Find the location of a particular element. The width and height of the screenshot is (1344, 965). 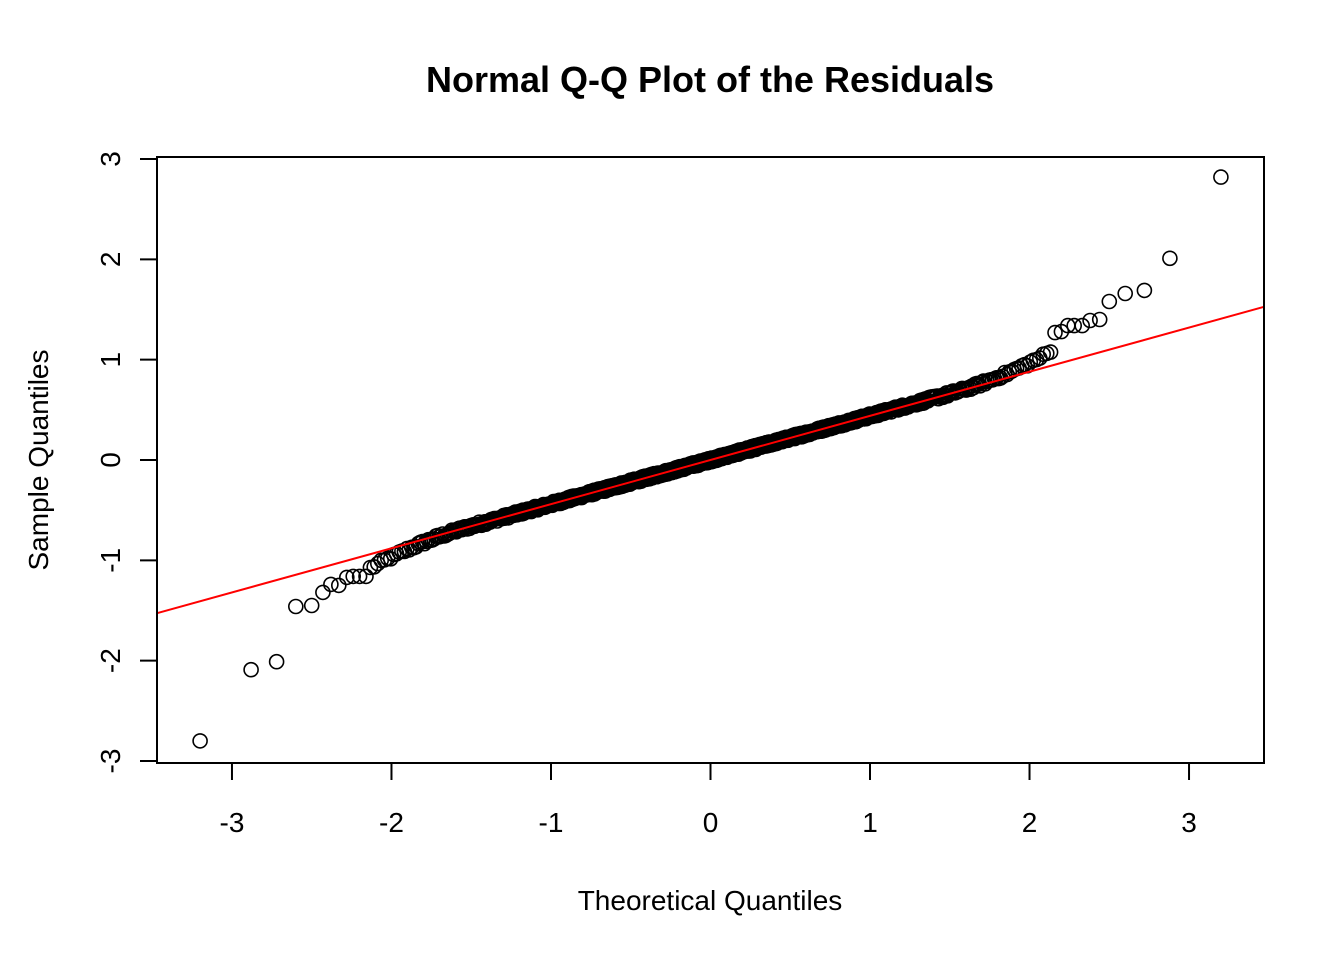

y-tick-label: 1 is located at coordinates (110, 360).